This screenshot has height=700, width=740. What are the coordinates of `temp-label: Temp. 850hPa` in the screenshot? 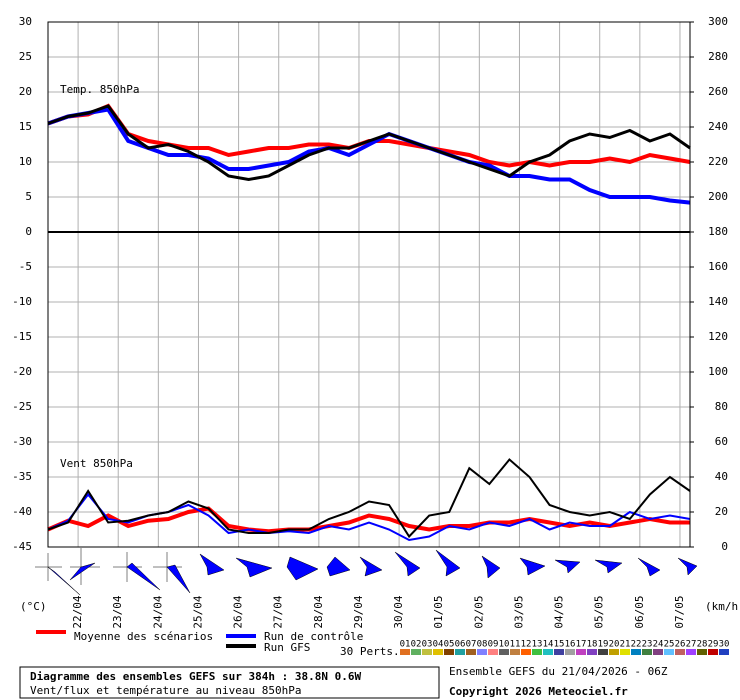 It's located at (99, 89).